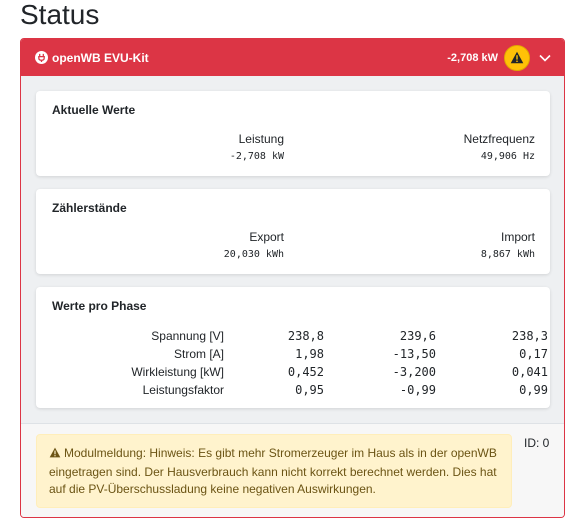 The height and width of the screenshot is (525, 574). What do you see at coordinates (417, 390) in the screenshot?
I see `phase-2-value: -0,99` at bounding box center [417, 390].